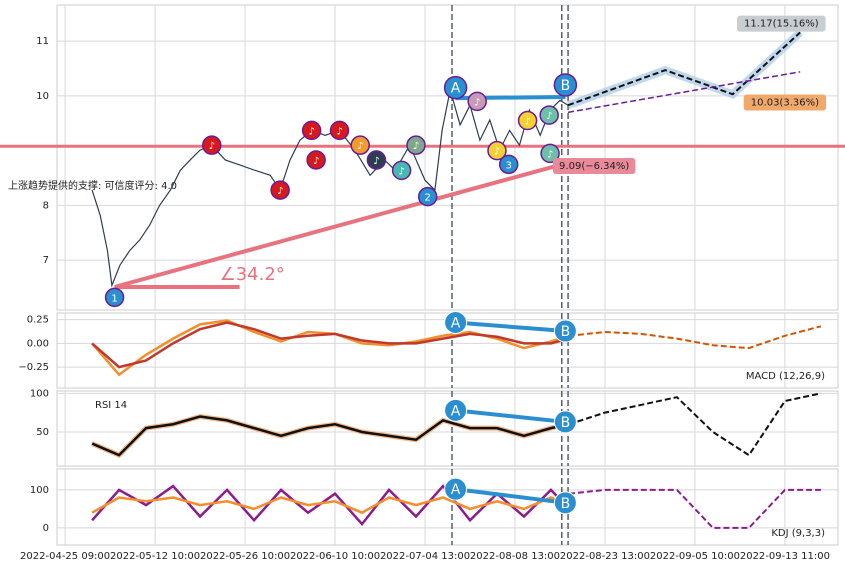 The height and width of the screenshot is (568, 845). What do you see at coordinates (33, 367) in the screenshot?
I see `y-tick-label: −0.25` at bounding box center [33, 367].